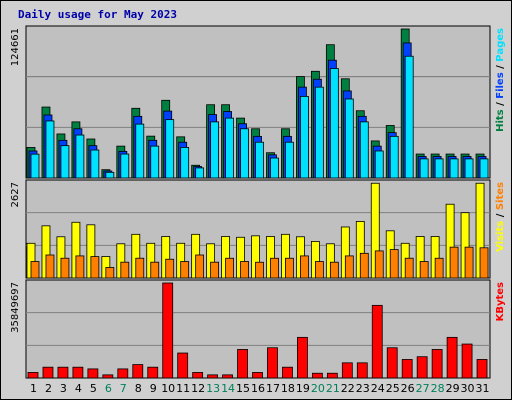 This screenshot has height=400, width=512. I want to click on x-tick-label: 30, so click(468, 388).